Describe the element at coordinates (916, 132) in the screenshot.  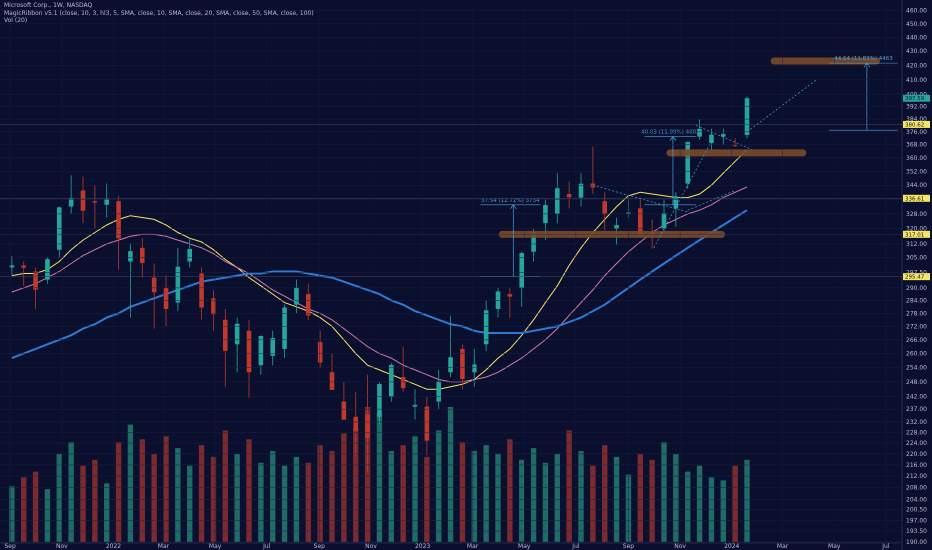
I see `y-tick-label: 376.00` at that location.